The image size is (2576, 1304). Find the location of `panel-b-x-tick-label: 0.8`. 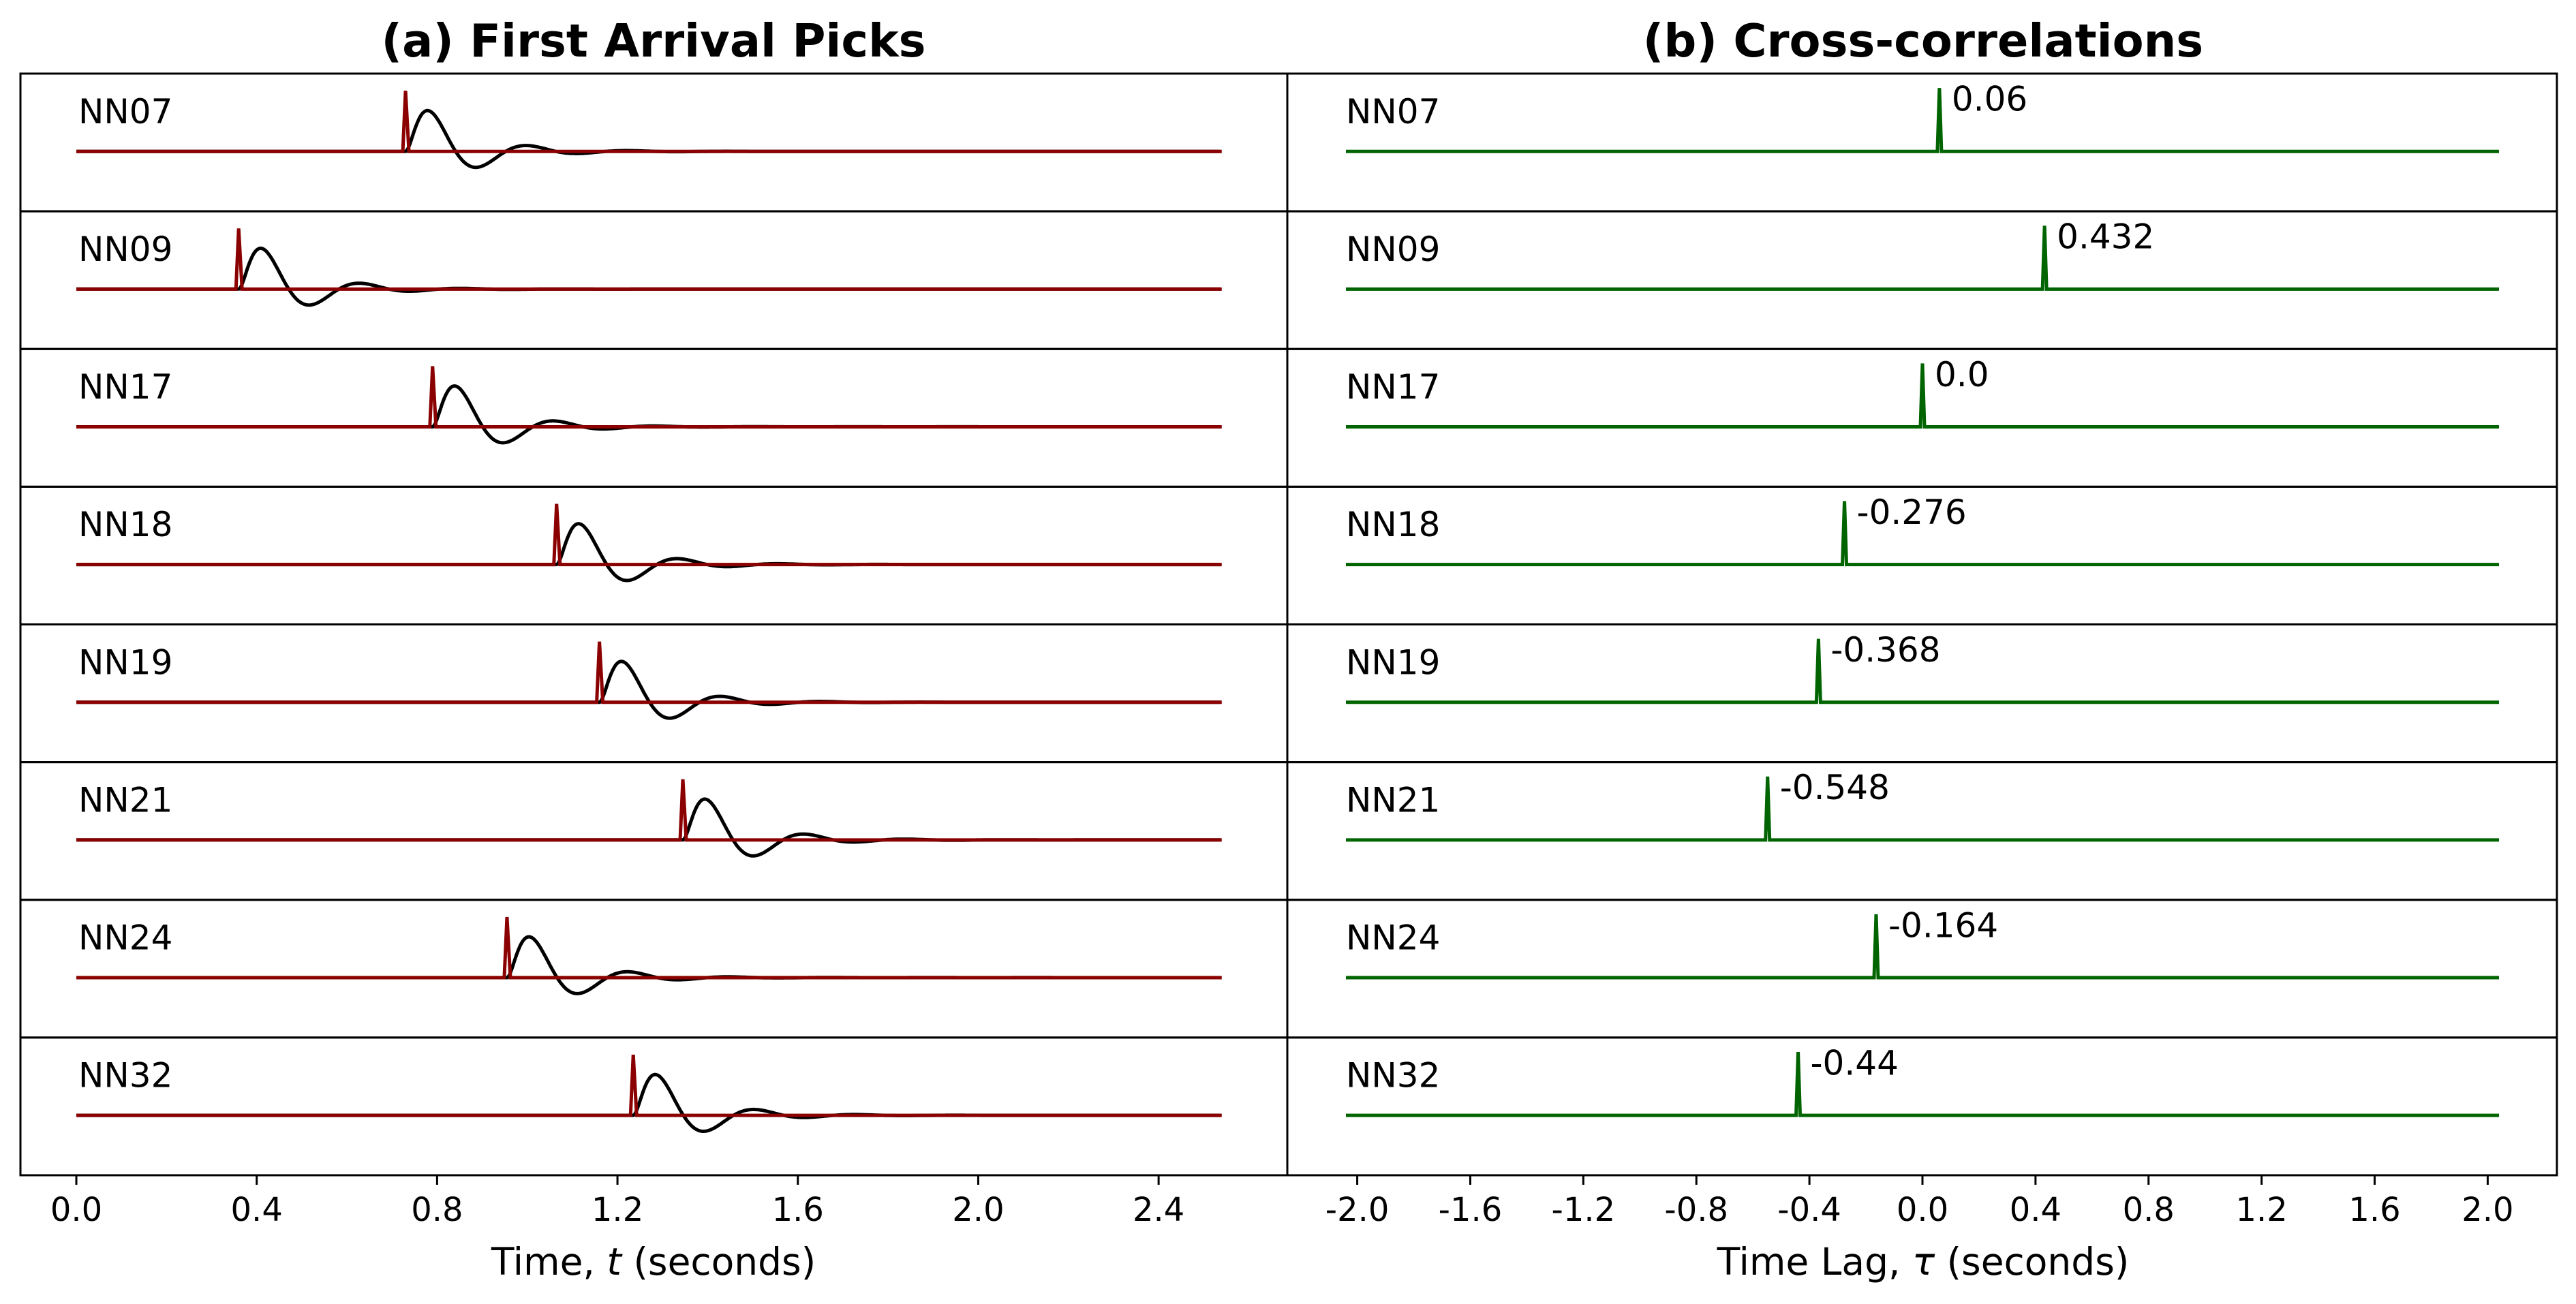

panel-b-x-tick-label: 0.8 is located at coordinates (2149, 1210).